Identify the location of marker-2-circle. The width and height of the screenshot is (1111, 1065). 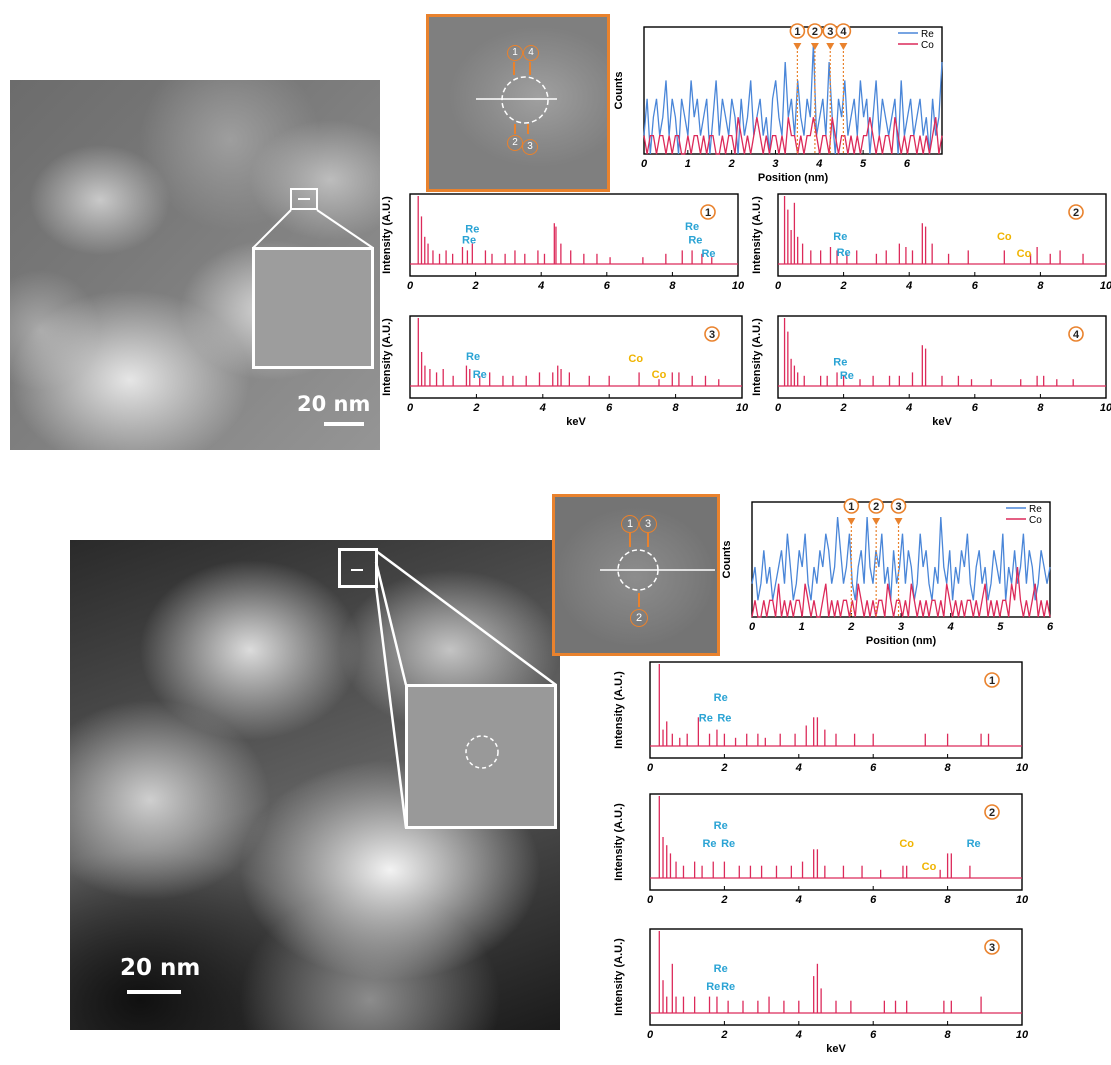
(815, 31).